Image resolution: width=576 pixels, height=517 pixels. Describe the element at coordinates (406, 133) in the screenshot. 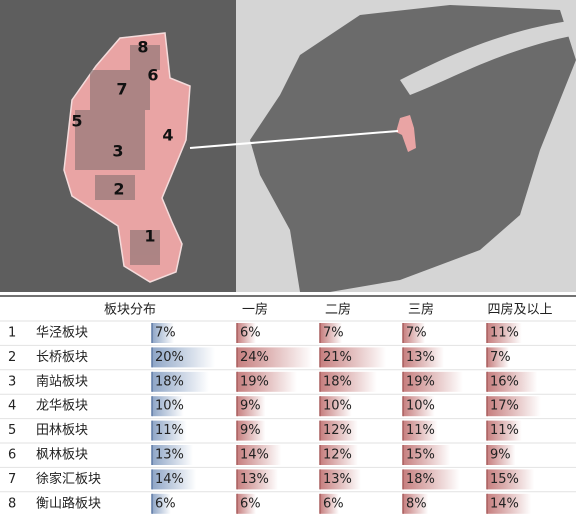

I see `district-locator` at that location.